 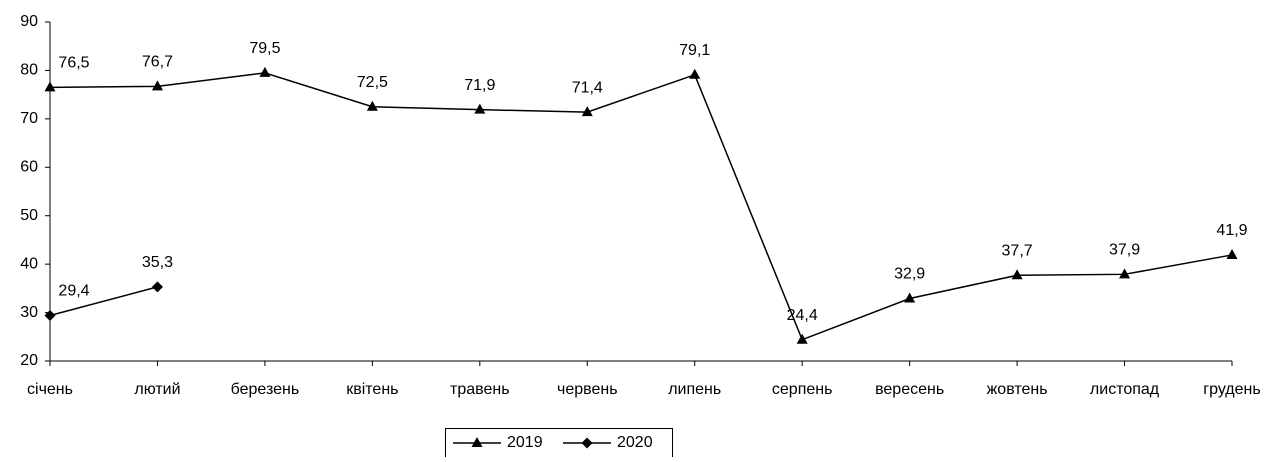 I want to click on y-tick-label: 80, so click(x=29, y=70).